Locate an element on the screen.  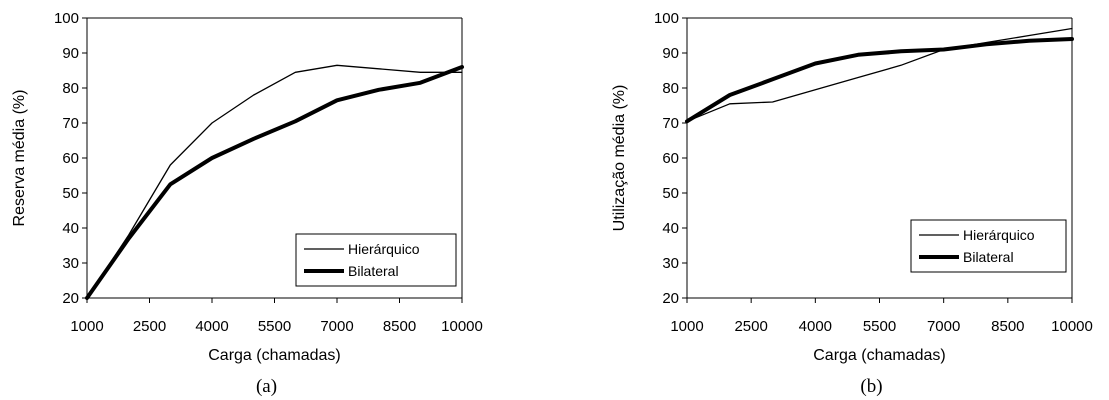
y-axis-label: Reserva média (%) is located at coordinates (19, 158).